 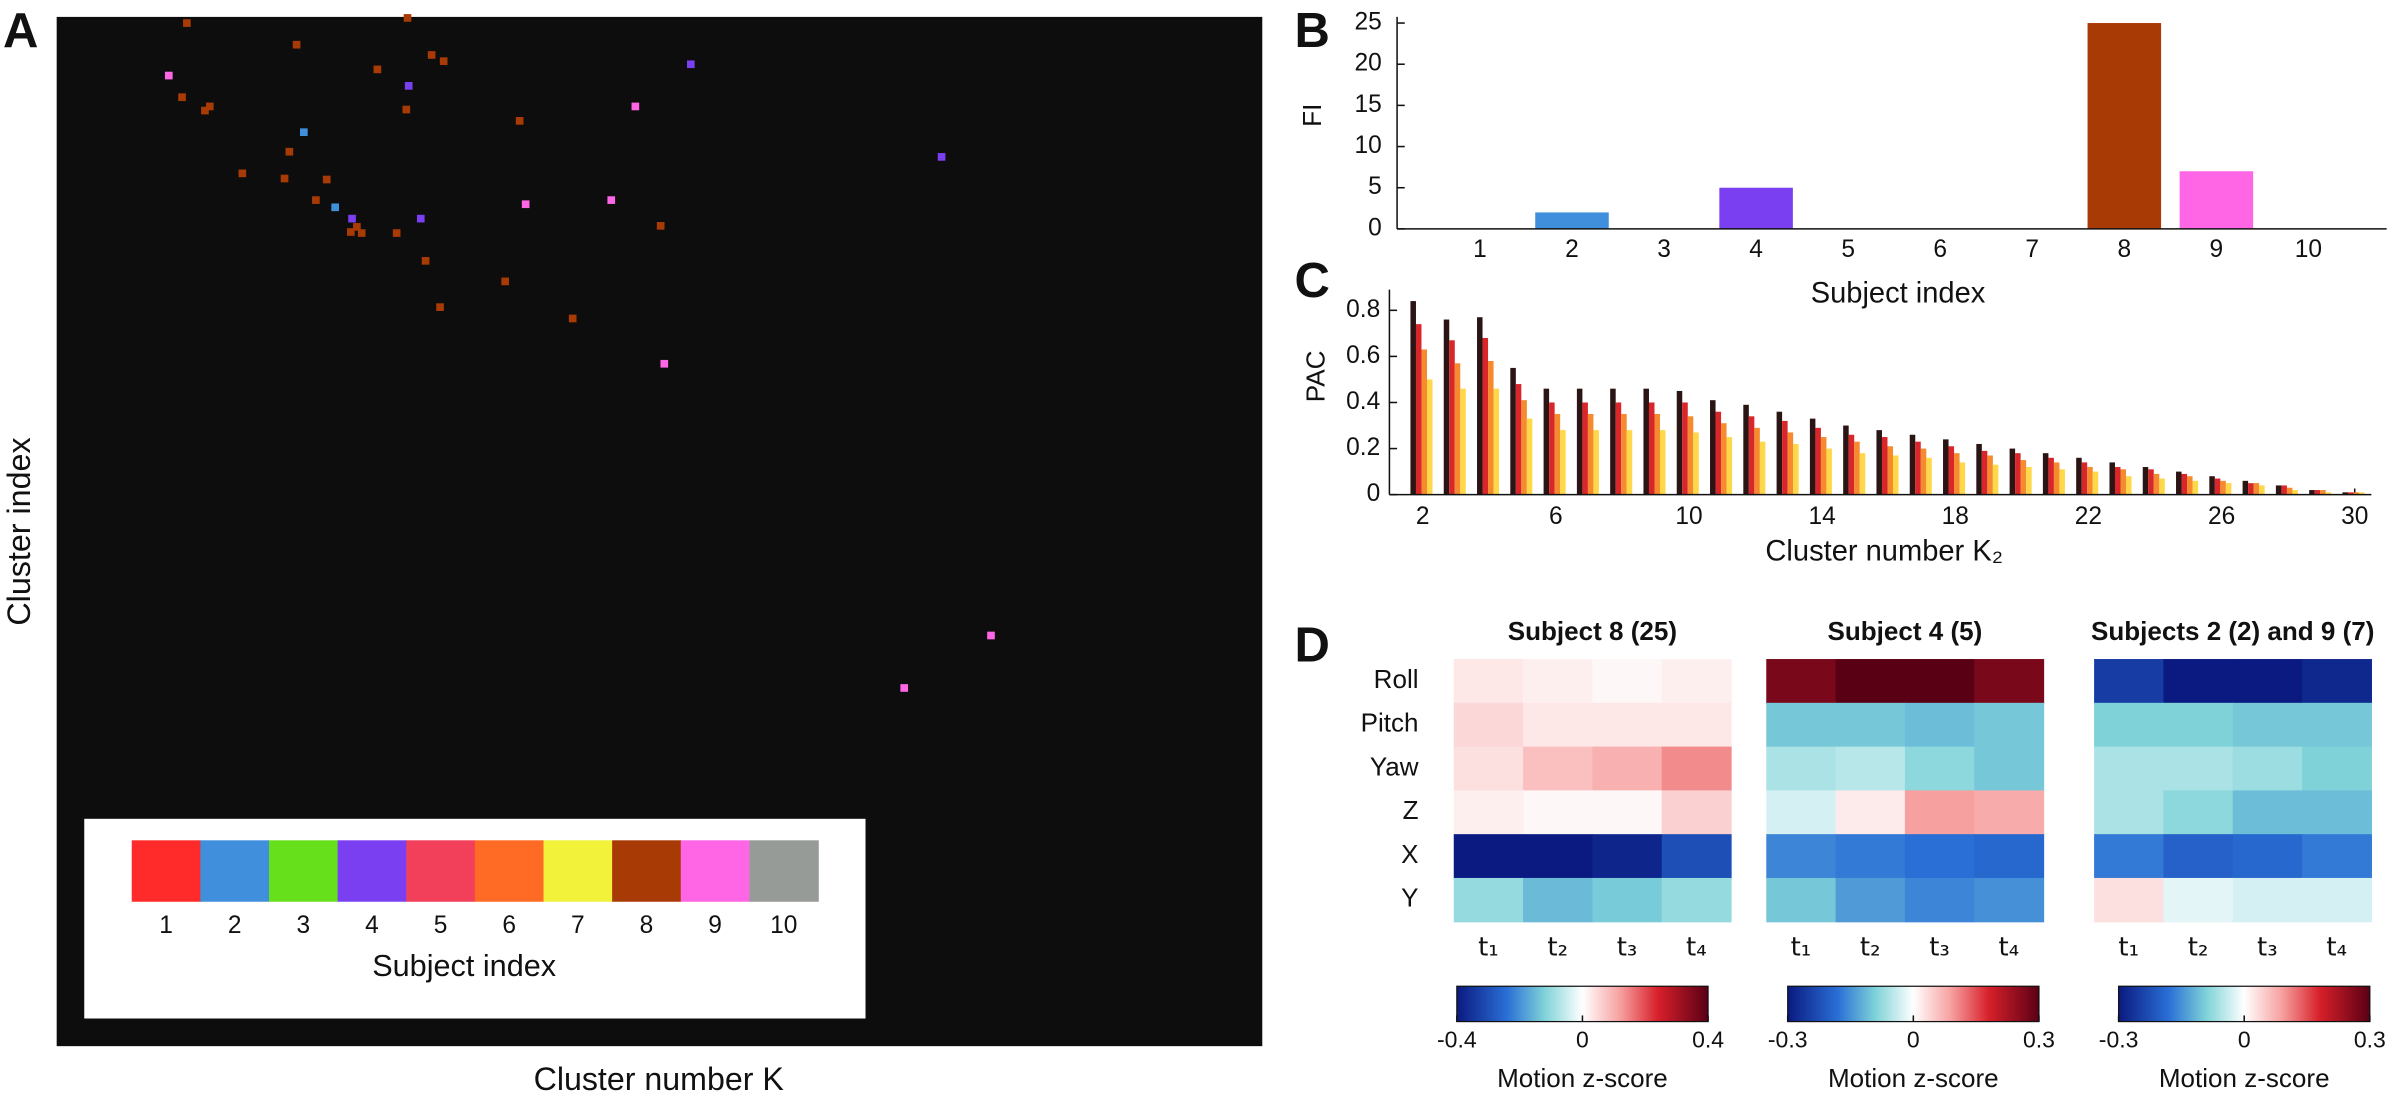 I want to click on x-tick-label: 26, so click(x=2221, y=516).